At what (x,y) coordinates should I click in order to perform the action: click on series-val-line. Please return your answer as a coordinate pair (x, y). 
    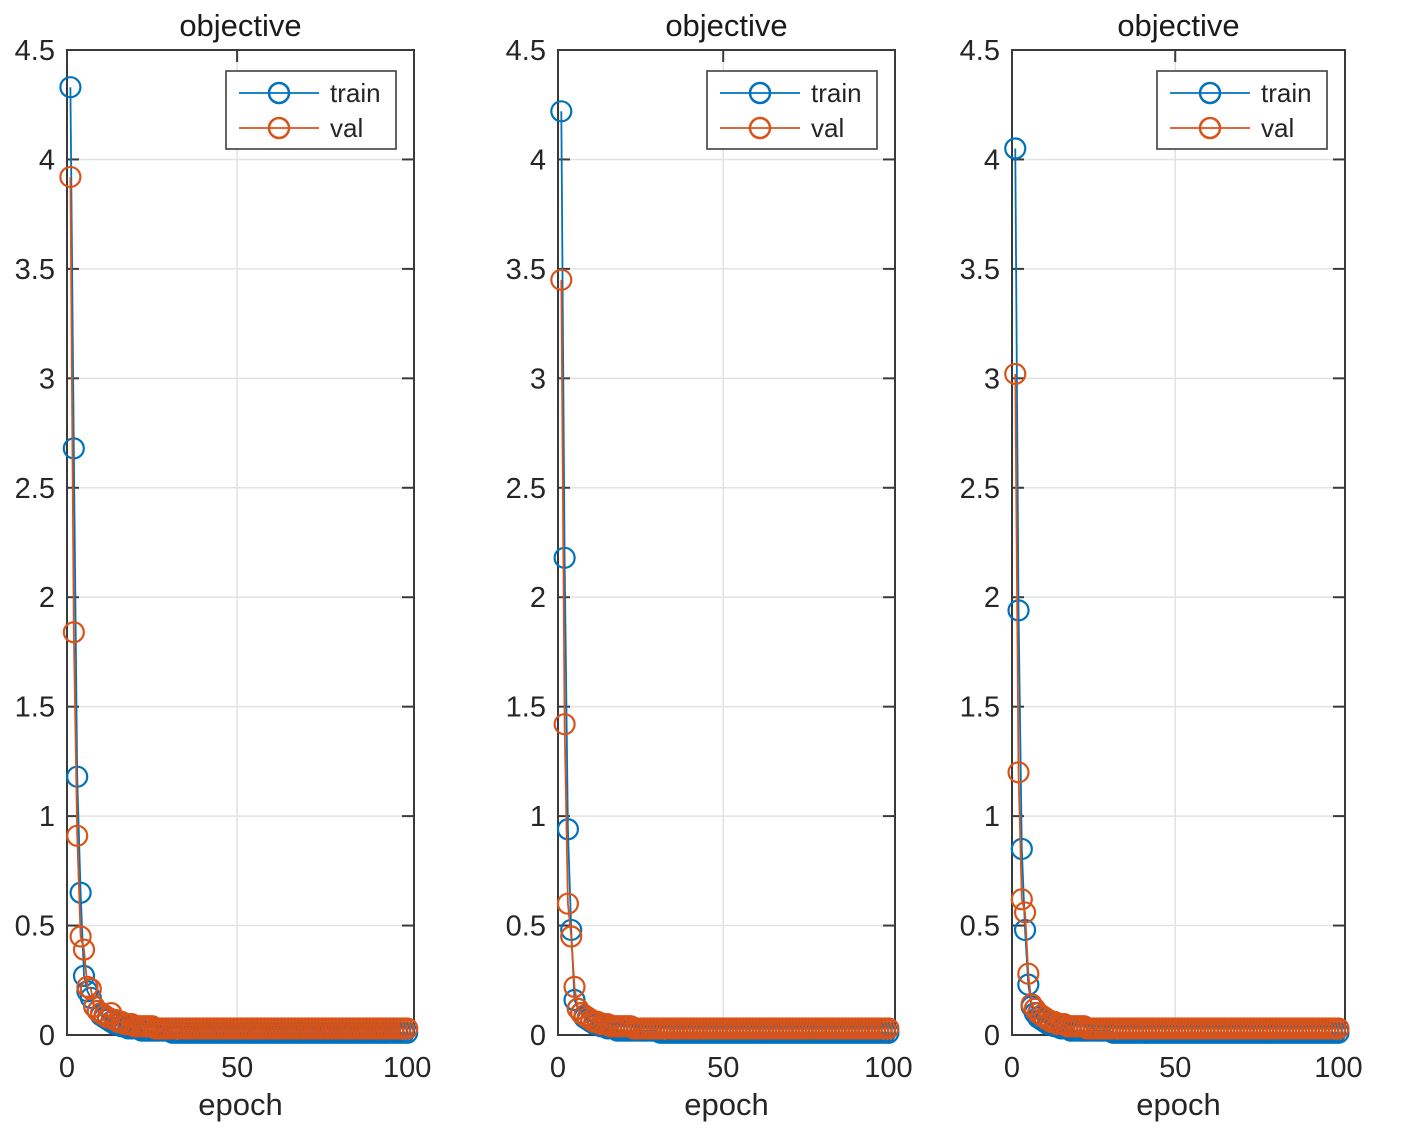
    Looking at the image, I should click on (1176, 701).